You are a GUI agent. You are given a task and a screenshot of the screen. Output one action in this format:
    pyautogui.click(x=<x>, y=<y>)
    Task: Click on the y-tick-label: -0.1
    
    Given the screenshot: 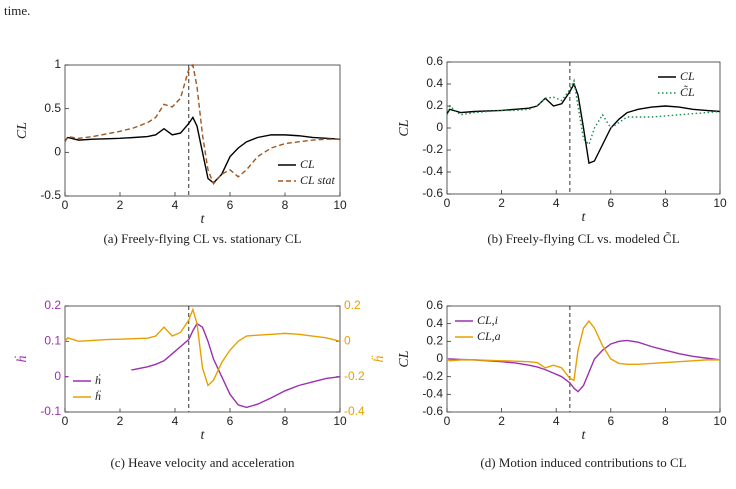 What is the action you would take?
    pyautogui.click(x=50, y=411)
    